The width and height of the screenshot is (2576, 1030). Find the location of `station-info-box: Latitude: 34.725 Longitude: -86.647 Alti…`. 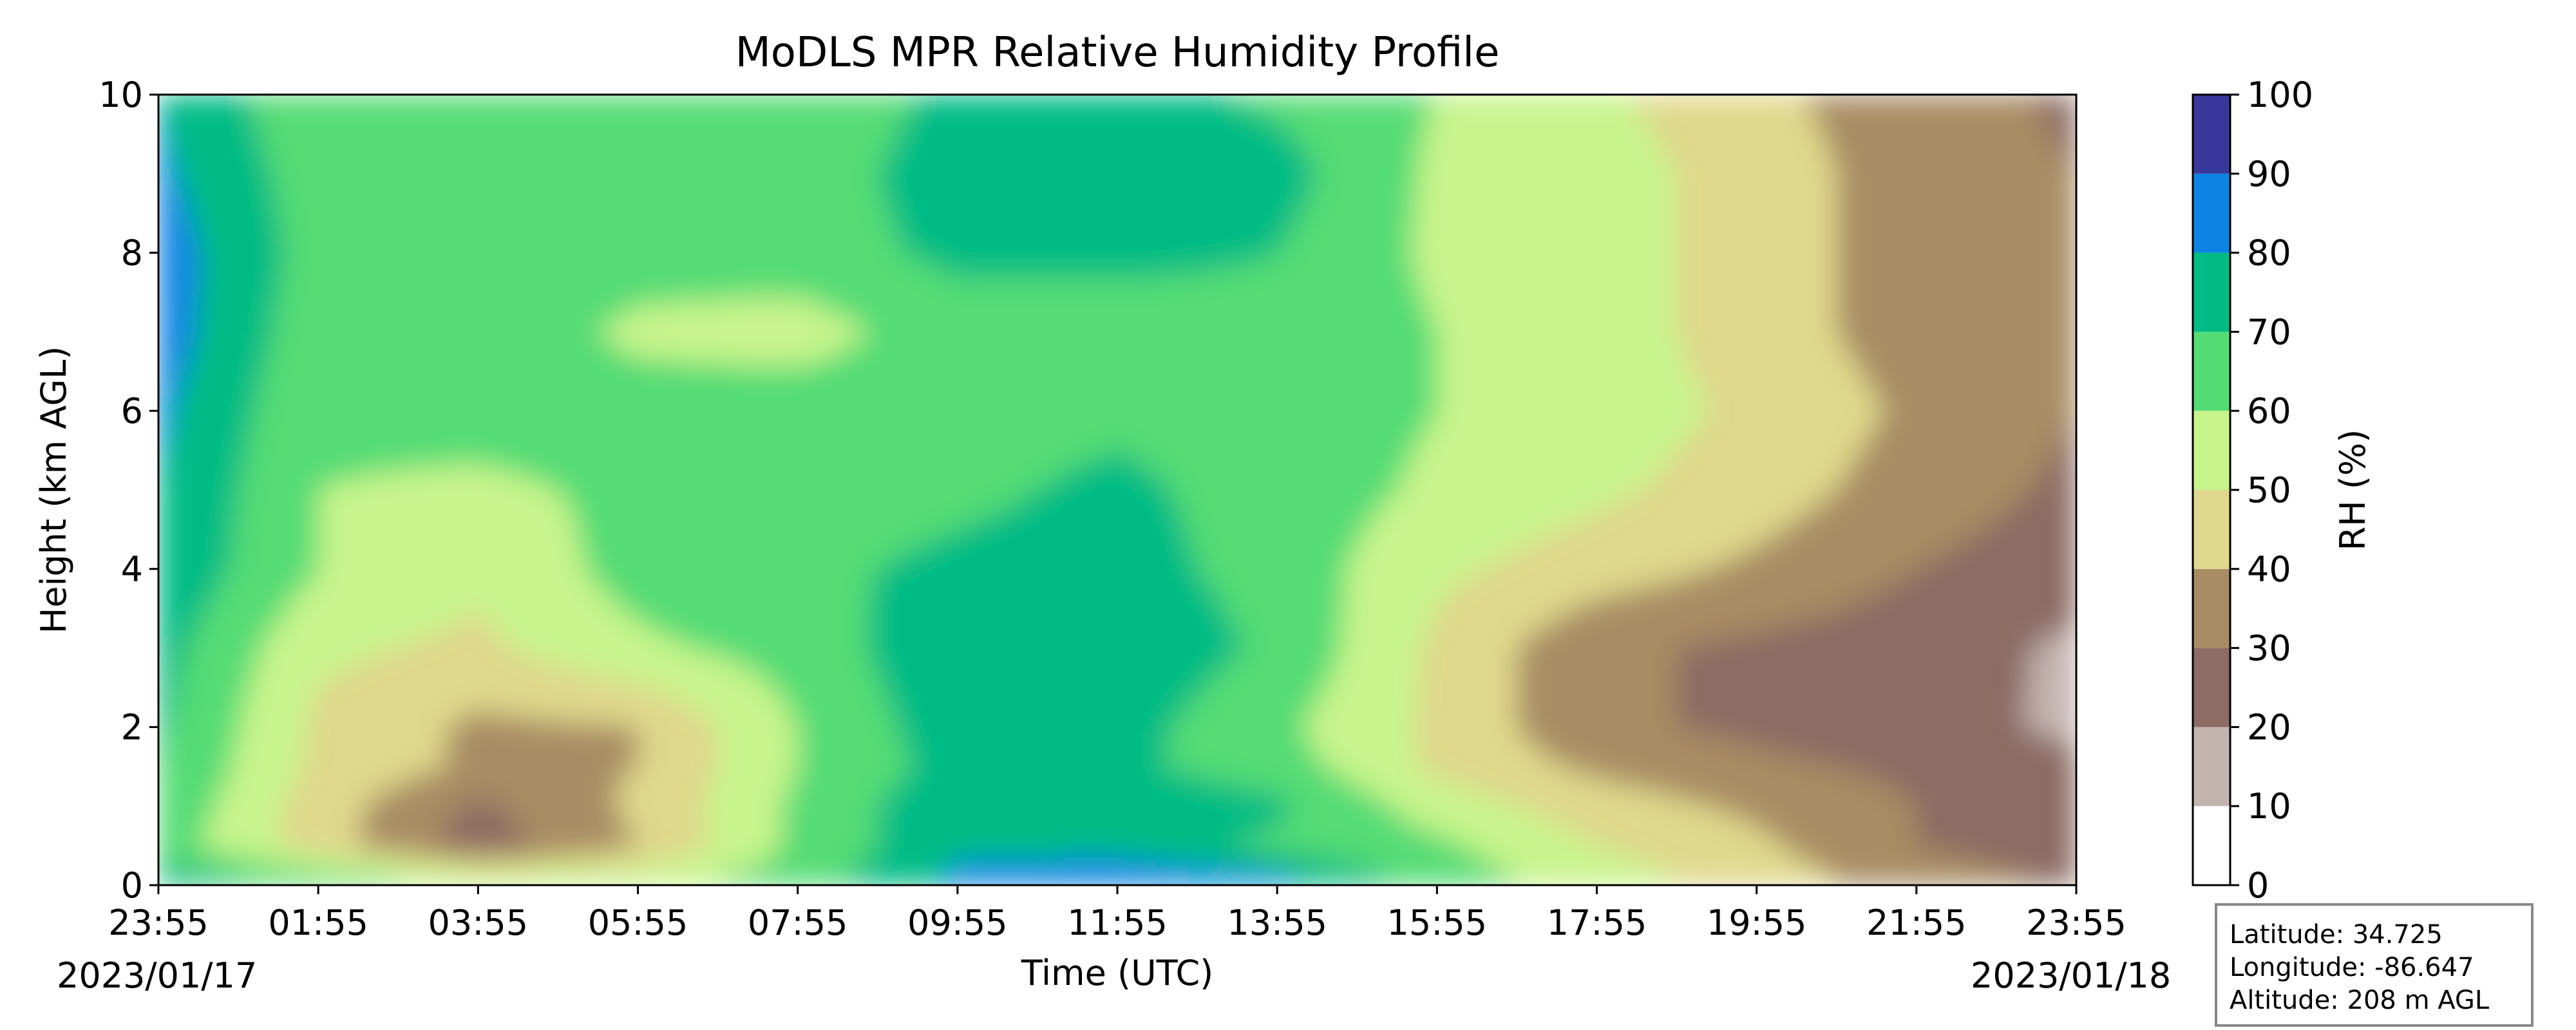

station-info-box: Latitude: 34.725 Longitude: -86.647 Alti… is located at coordinates (2374, 965).